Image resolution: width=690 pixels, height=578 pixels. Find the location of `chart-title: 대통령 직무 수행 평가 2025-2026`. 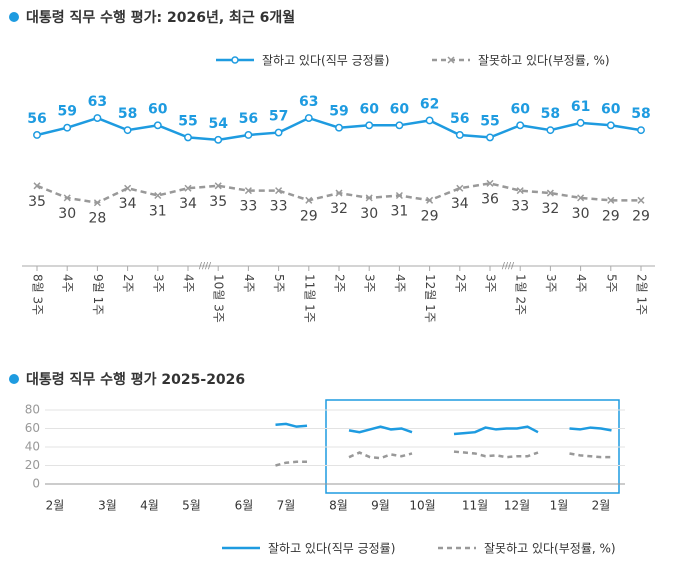

chart-title: 대통령 직무 수행 평가 2025-2026 is located at coordinates (135, 379).